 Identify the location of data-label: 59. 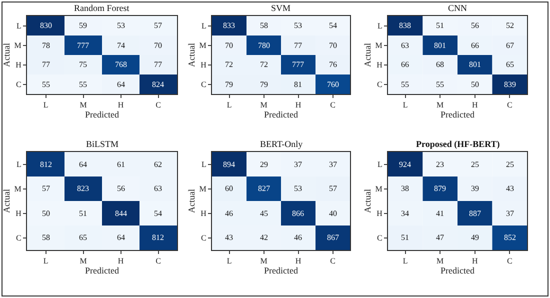
(83, 25).